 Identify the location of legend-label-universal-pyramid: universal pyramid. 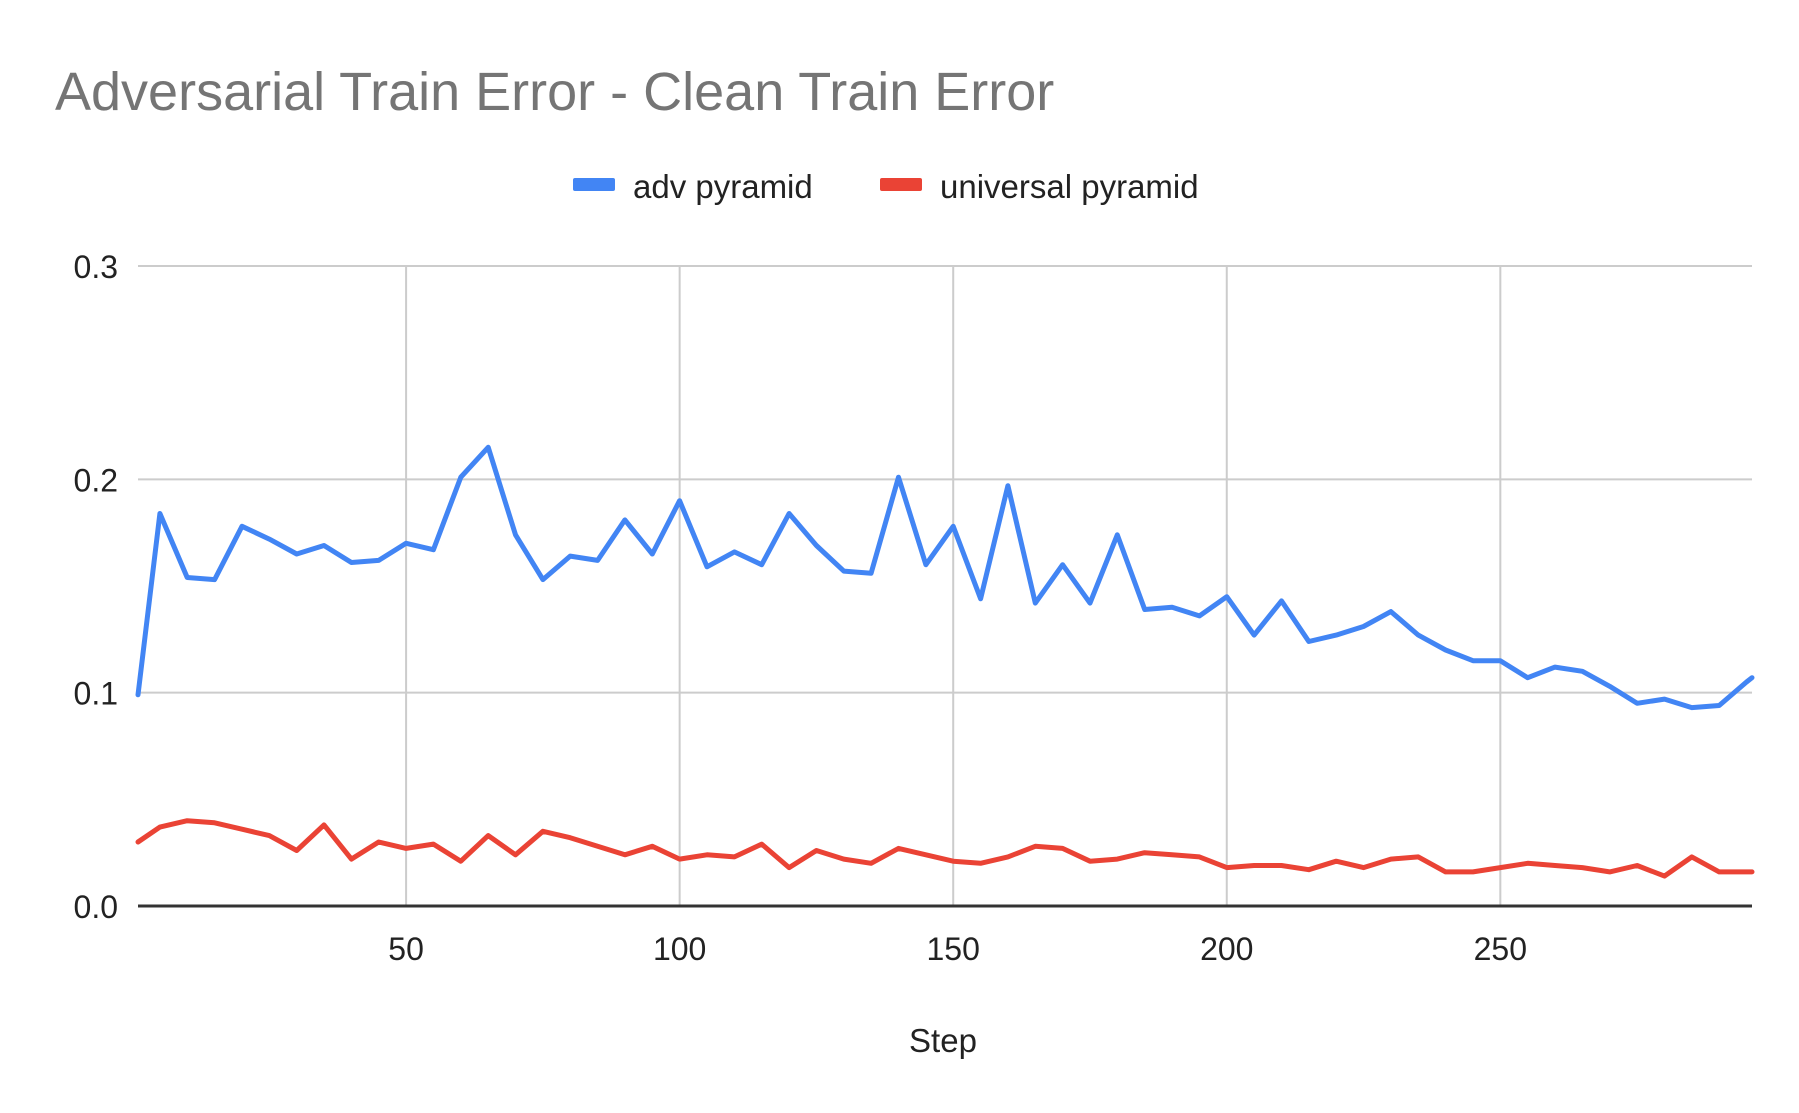
(1069, 186).